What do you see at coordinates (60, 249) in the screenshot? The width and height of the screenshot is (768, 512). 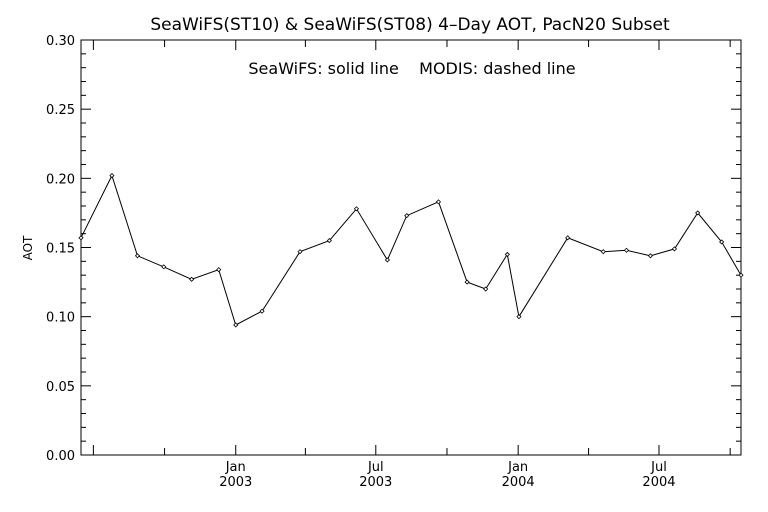 I see `y-tick-label: 0.15` at bounding box center [60, 249].